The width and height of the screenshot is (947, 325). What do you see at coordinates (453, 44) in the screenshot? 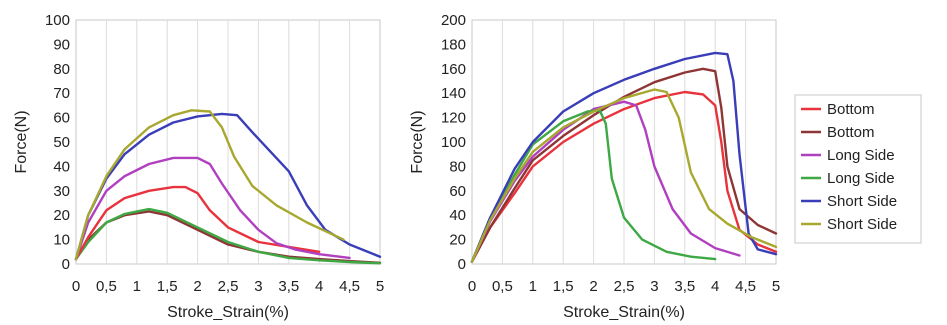
I see `y-tick-label: 180` at bounding box center [453, 44].